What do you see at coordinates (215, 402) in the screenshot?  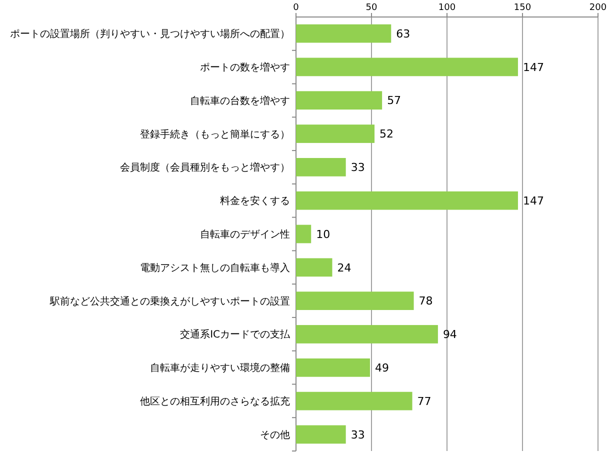 I see `y-tick-label: 他区との相互利用のさらなる拡充` at bounding box center [215, 402].